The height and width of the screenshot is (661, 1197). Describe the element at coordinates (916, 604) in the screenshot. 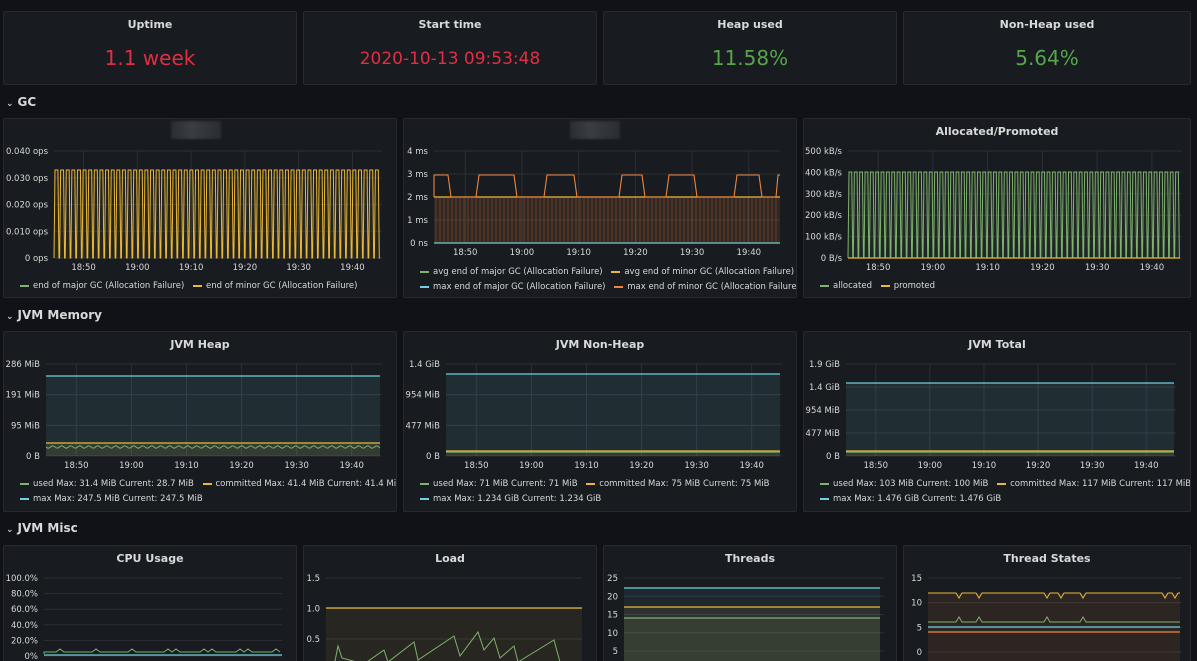

I see `y-tick-label: 10` at that location.